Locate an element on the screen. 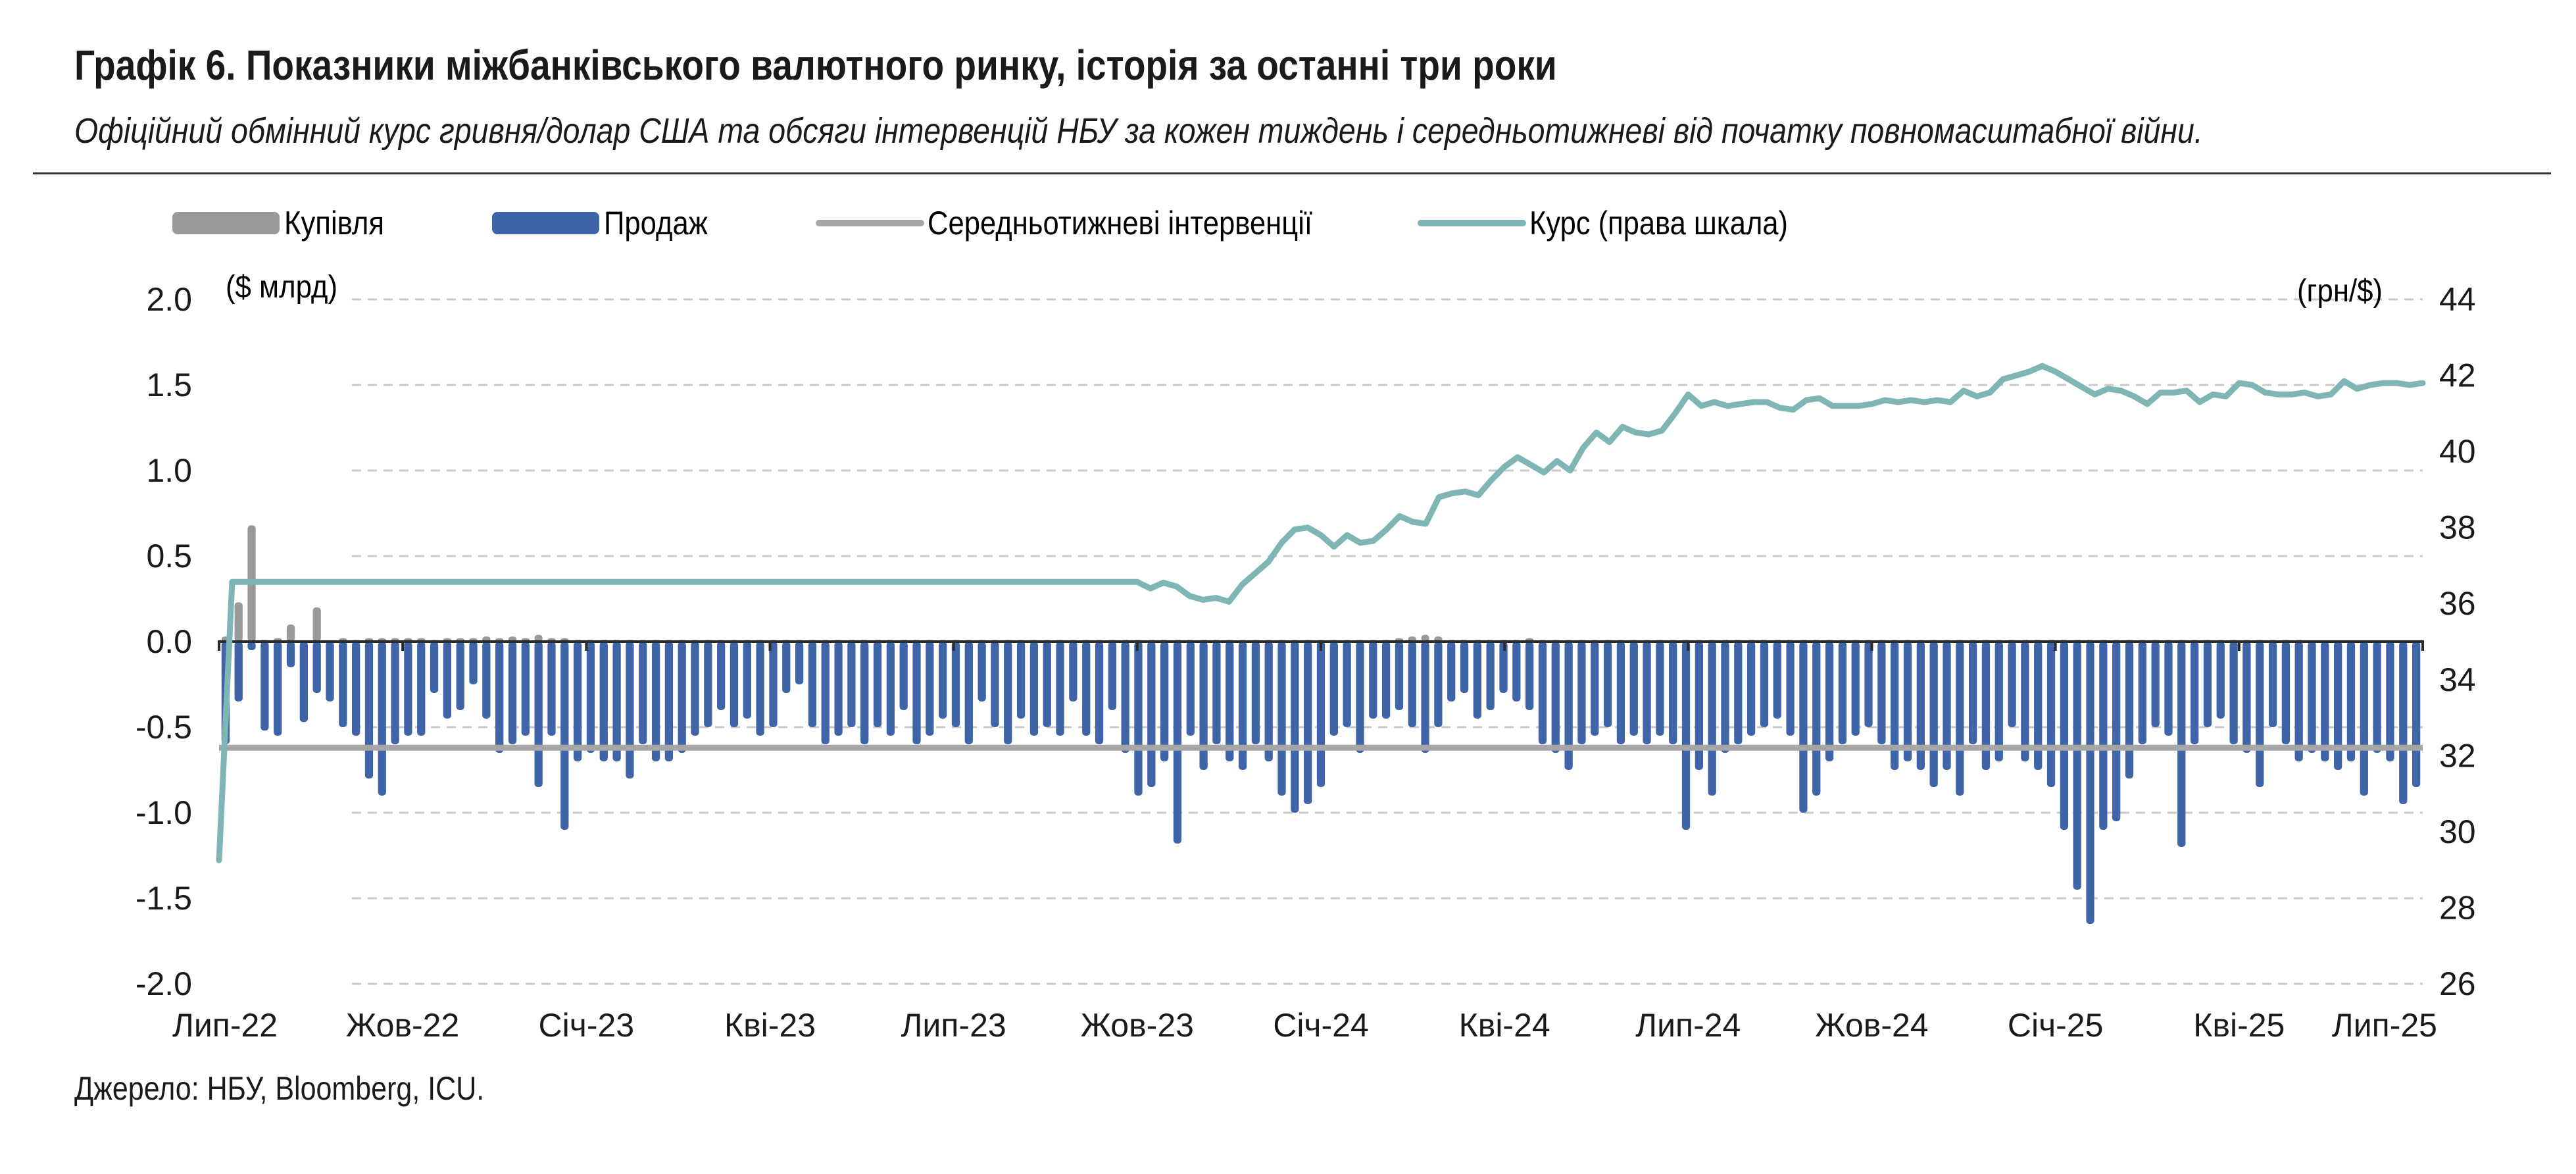  left-tick-label: 1.5 is located at coordinates (169, 385).